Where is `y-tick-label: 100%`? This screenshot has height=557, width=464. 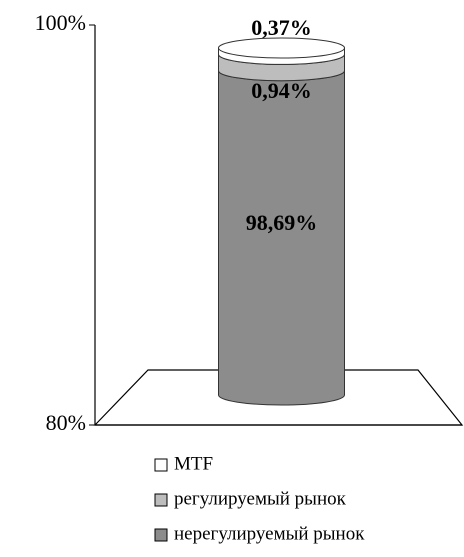 y-tick-label: 100% is located at coordinates (60, 22).